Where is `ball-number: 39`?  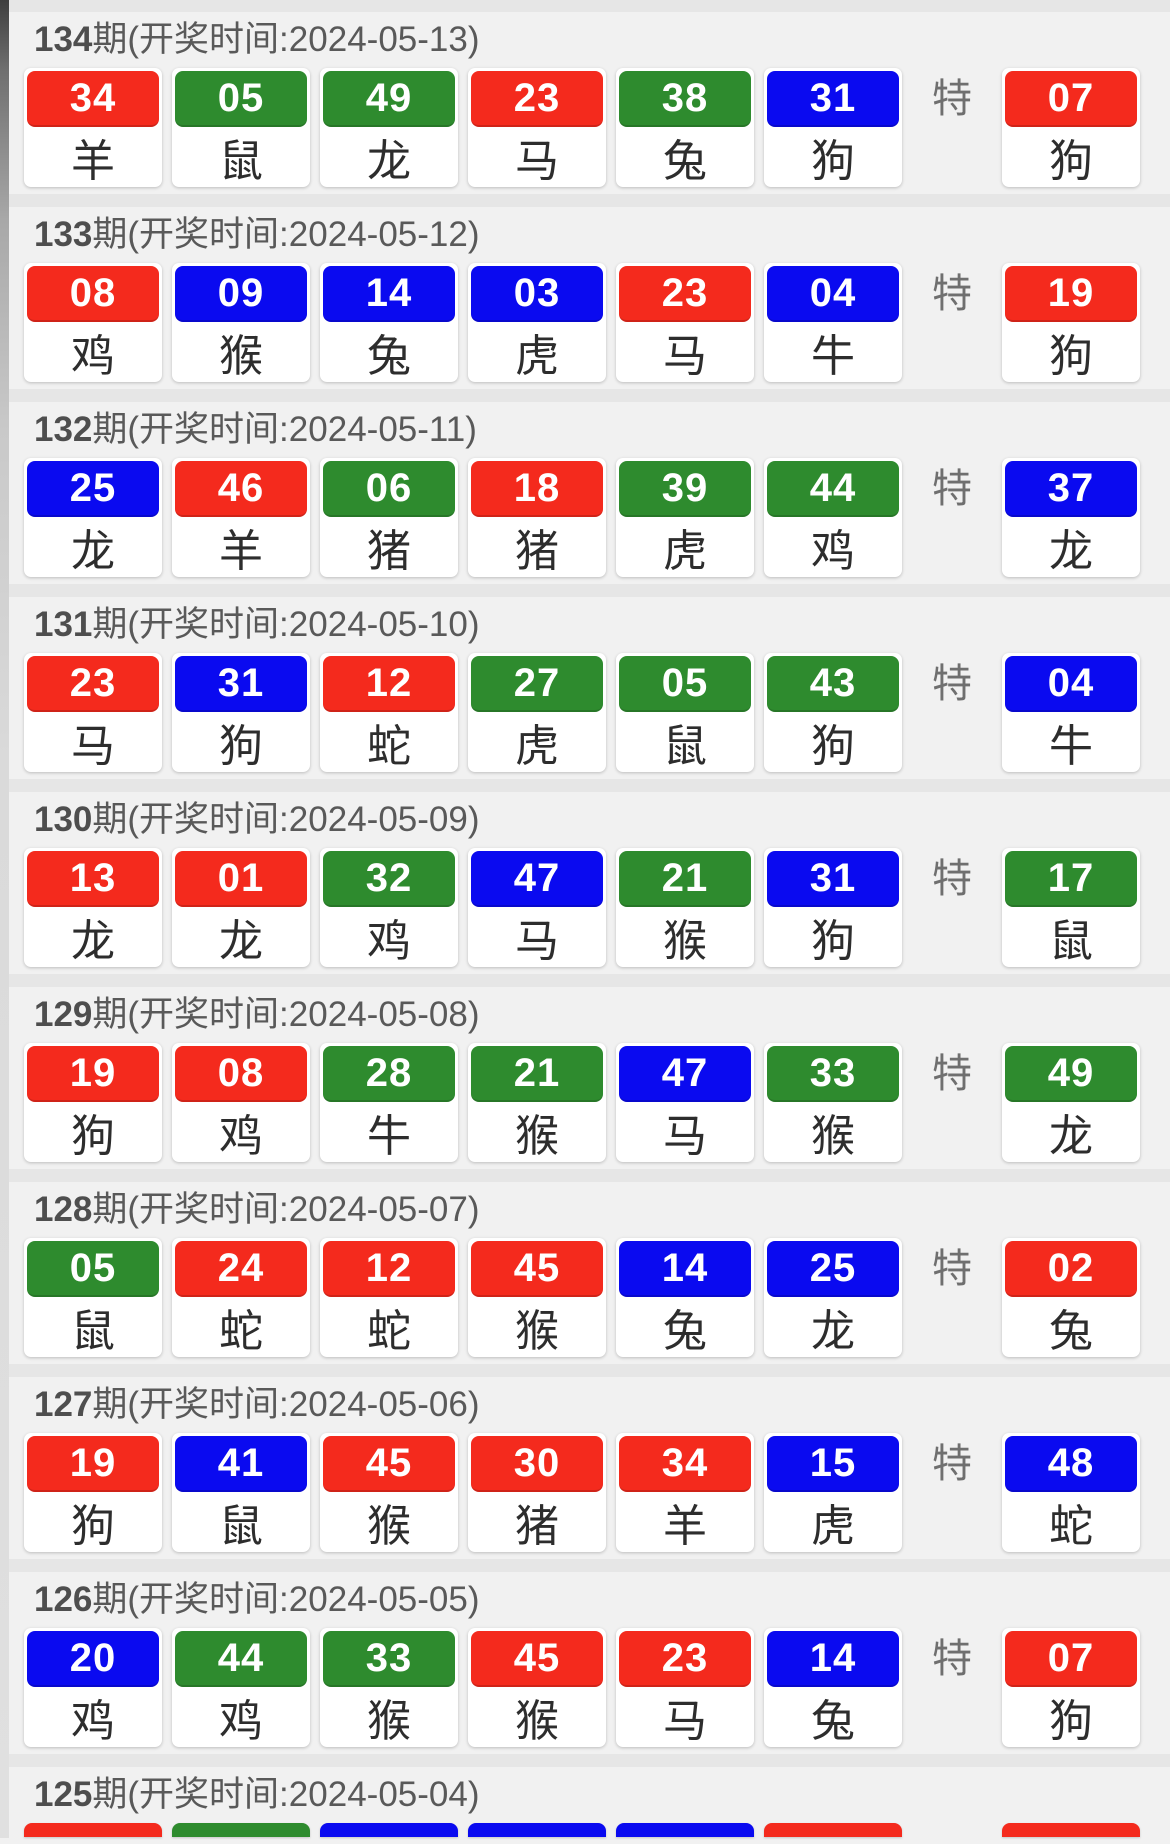
ball-number: 39 is located at coordinates (685, 489).